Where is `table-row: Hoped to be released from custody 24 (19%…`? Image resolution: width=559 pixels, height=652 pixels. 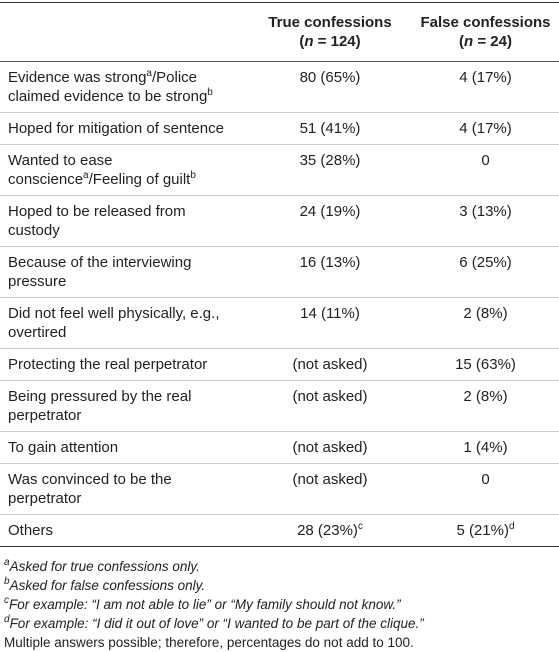
table-row: Hoped to be released from custody 24 (19%… is located at coordinates (279, 221).